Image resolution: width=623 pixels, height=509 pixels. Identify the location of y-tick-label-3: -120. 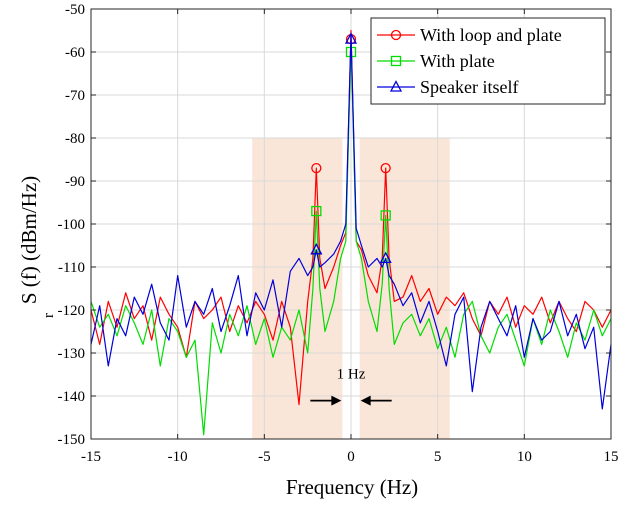
(72, 311).